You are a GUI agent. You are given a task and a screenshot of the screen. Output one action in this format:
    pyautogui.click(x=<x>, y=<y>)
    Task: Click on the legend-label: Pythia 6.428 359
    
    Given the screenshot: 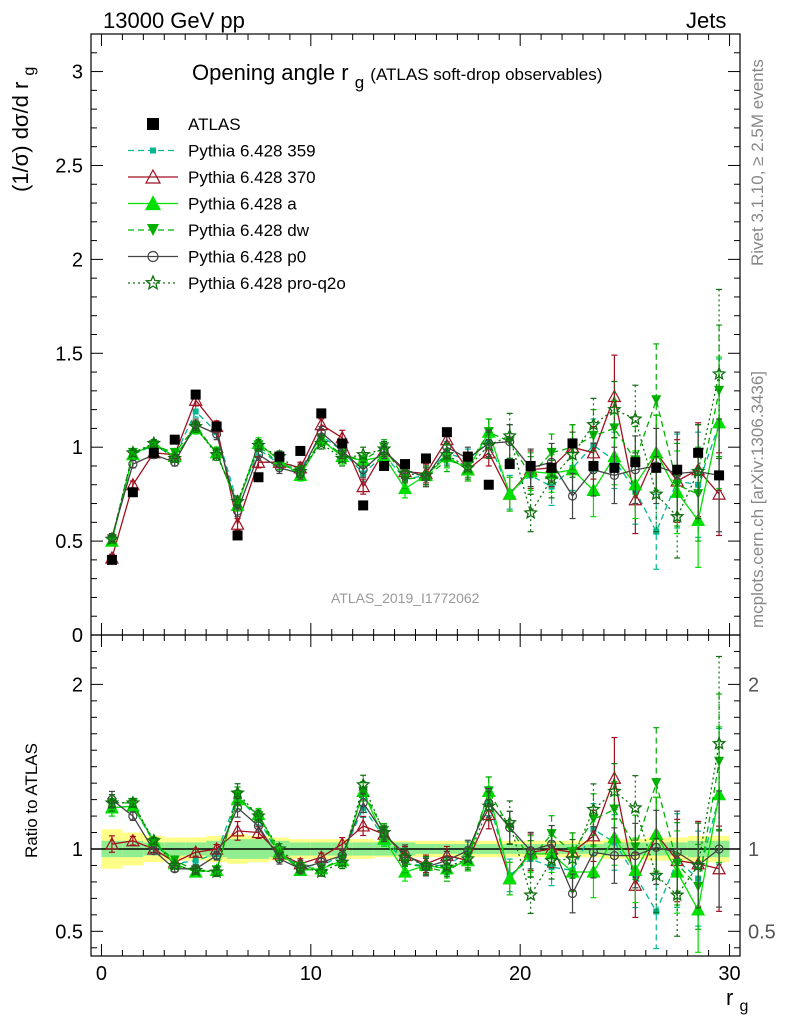 What is the action you would take?
    pyautogui.click(x=252, y=151)
    